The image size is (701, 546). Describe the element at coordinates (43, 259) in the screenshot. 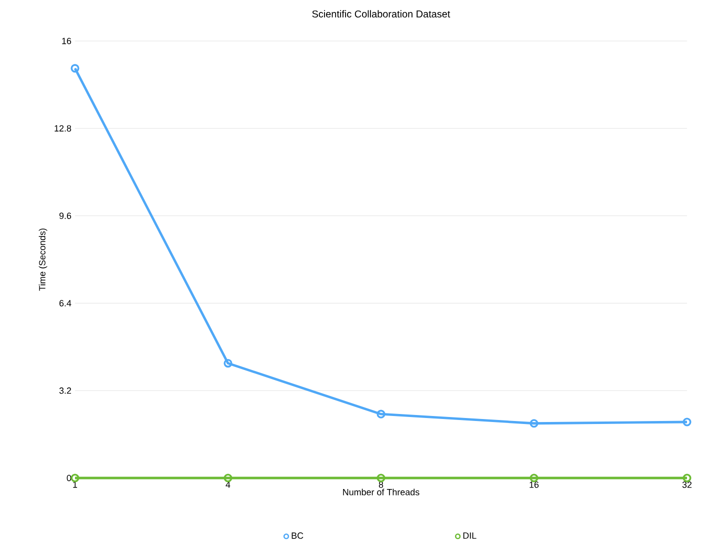

I see `y-axis-title: Time (Seconds)` at that location.